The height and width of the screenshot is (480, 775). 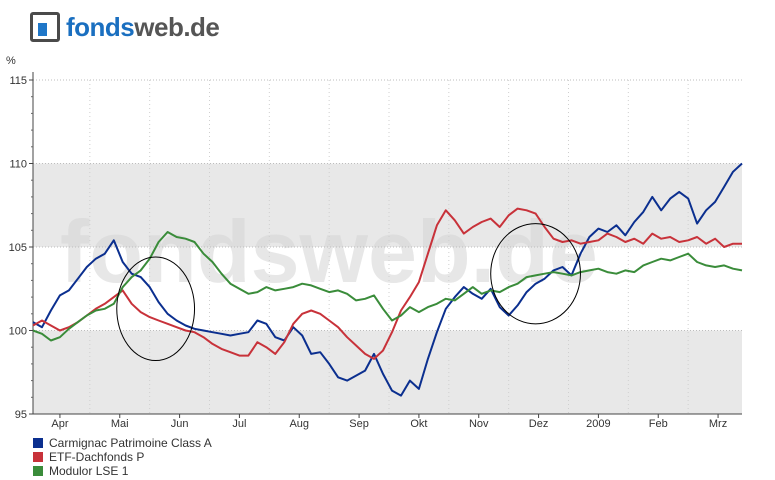 What do you see at coordinates (18, 332) in the screenshot?
I see `y-tick-label: 100` at bounding box center [18, 332].